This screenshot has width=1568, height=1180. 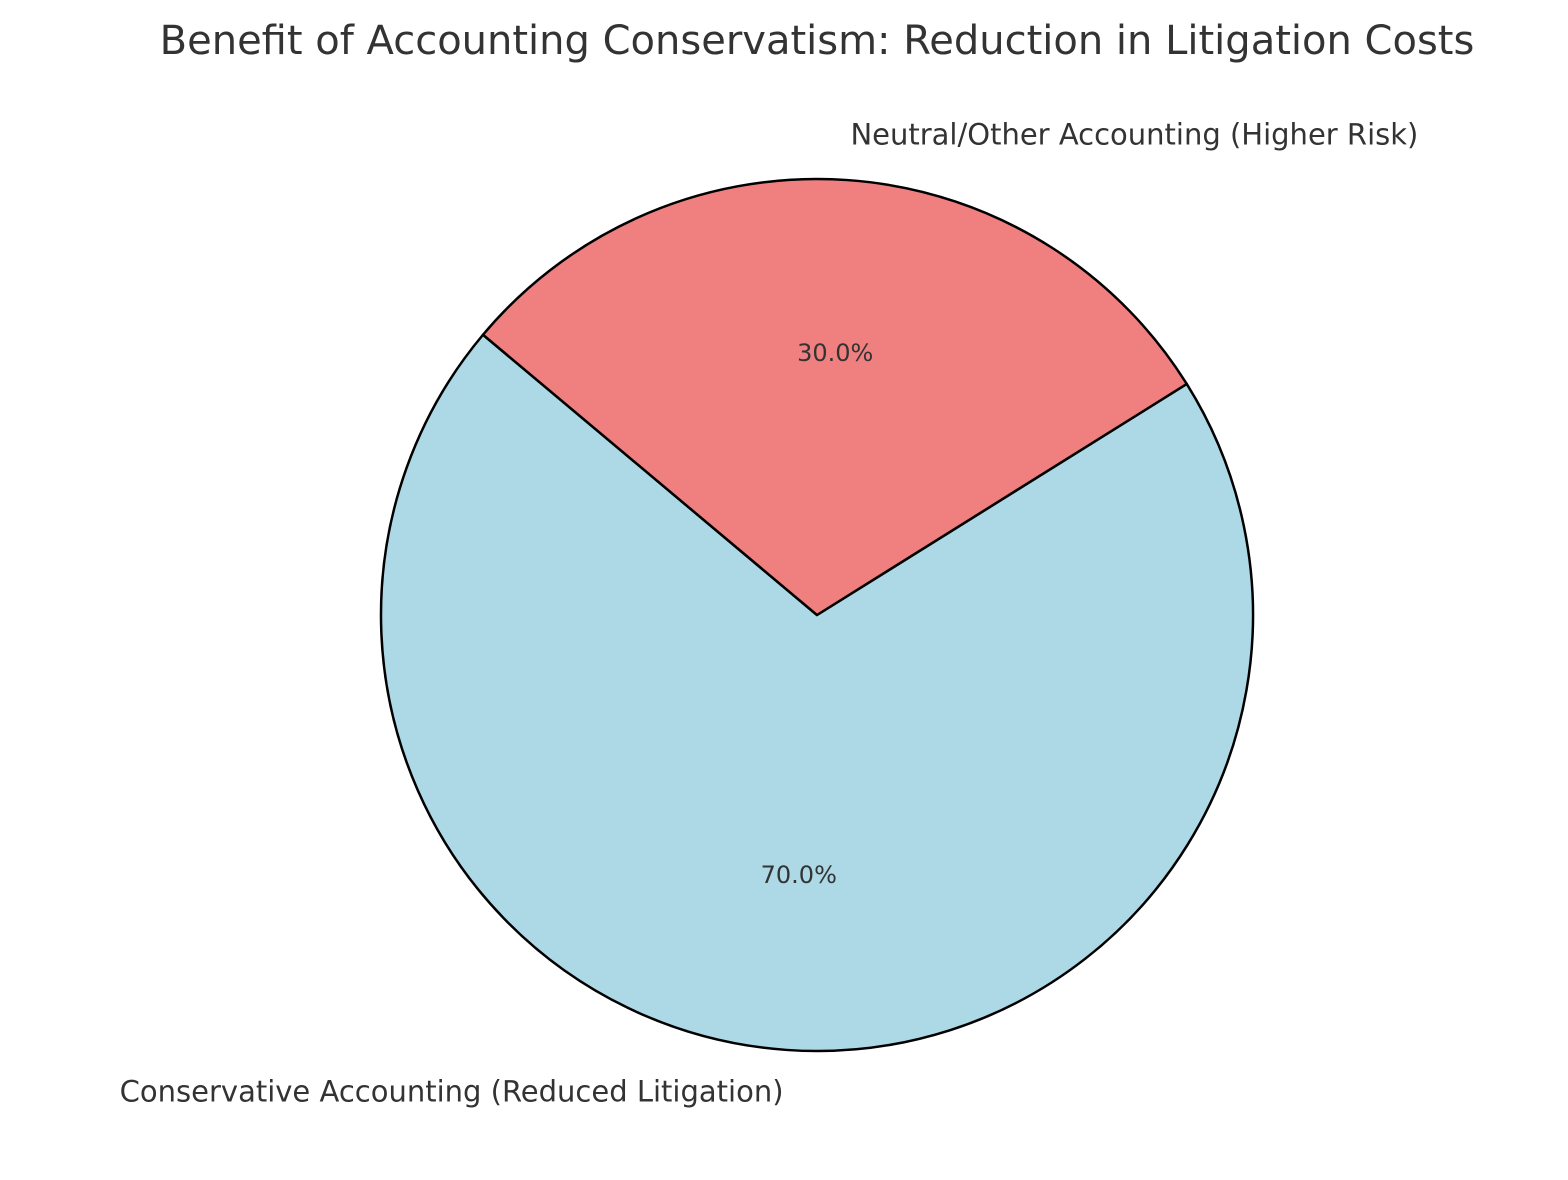 What do you see at coordinates (1134, 135) in the screenshot?
I see `slice-label-neutral-other-accounting-higher-risk: Neutral/Other Accounting (Higher Risk)` at bounding box center [1134, 135].